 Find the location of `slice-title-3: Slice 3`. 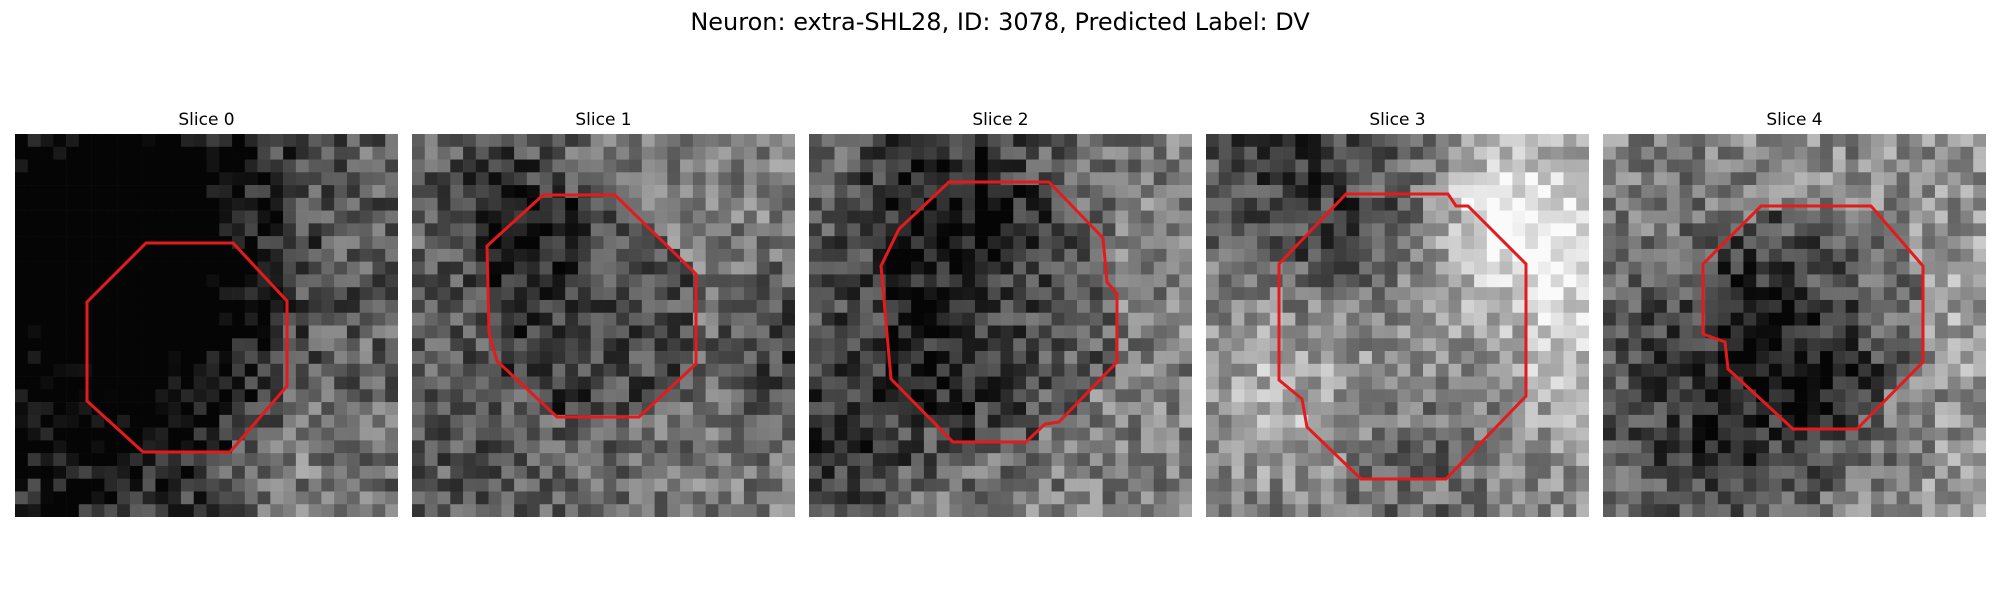

slice-title-3: Slice 3 is located at coordinates (1397, 120).